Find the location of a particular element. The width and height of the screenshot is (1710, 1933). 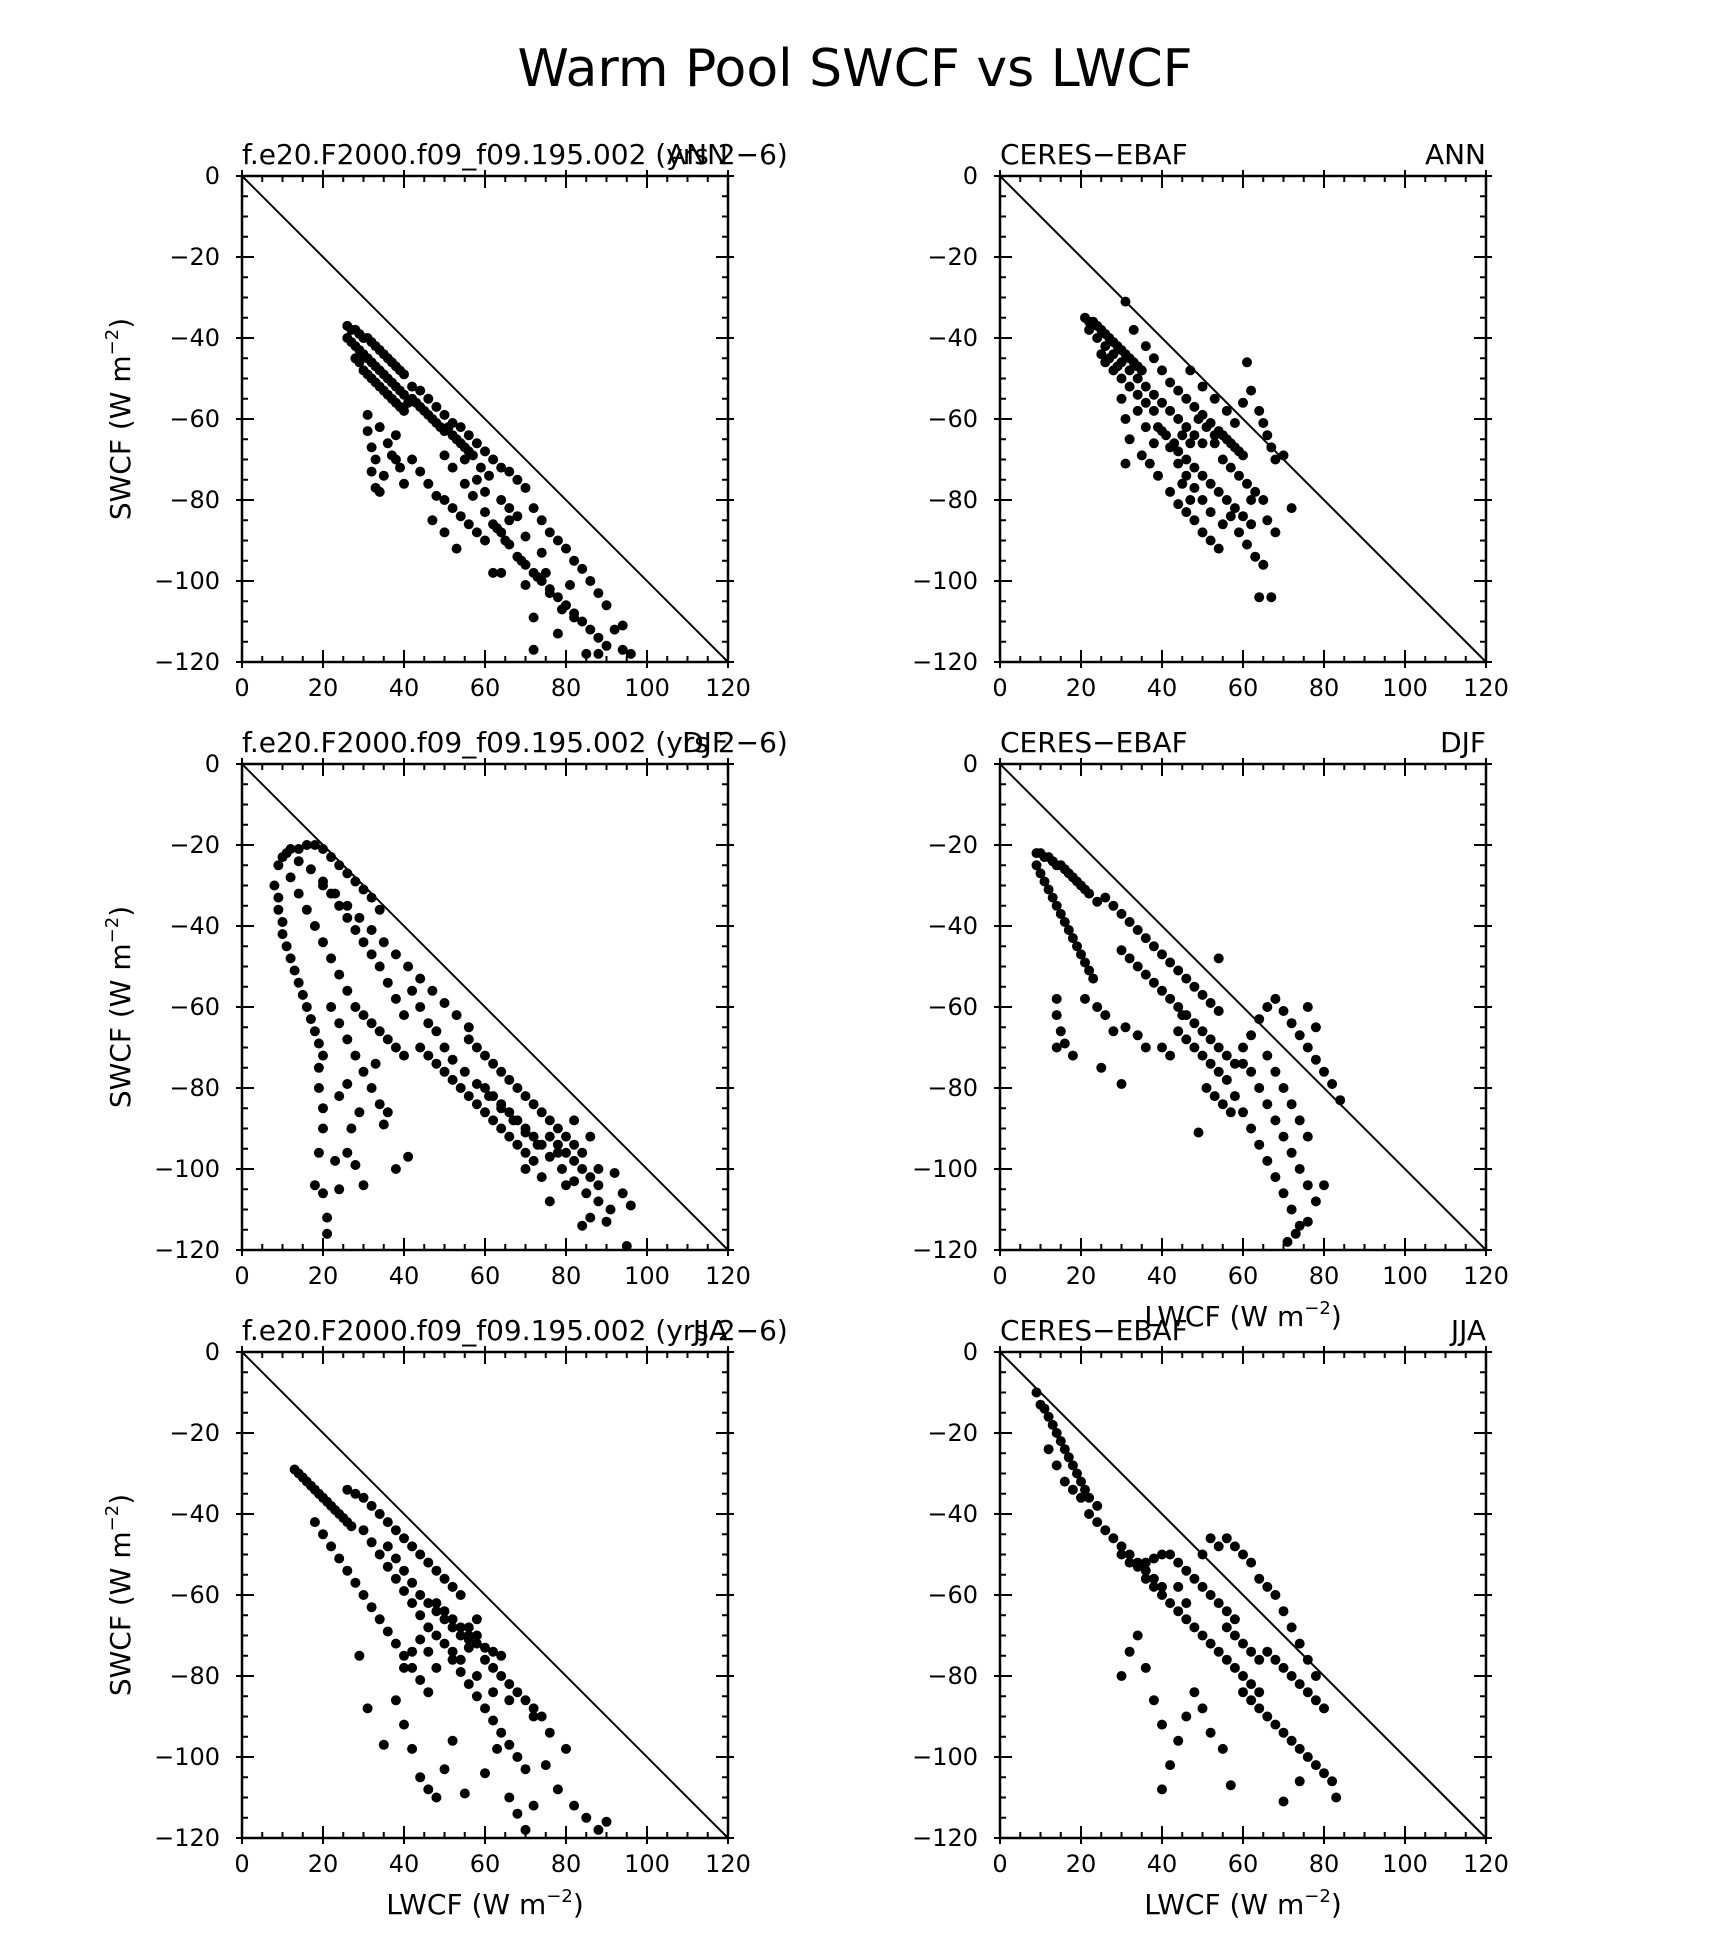

x-tick-label: 40 is located at coordinates (404, 688).